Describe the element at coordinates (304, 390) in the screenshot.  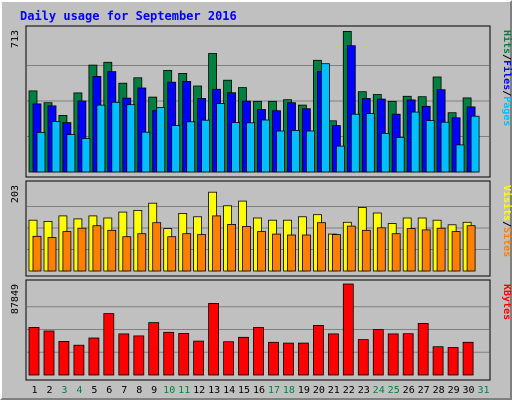
I see `x-tick-label-day-19: 19` at that location.